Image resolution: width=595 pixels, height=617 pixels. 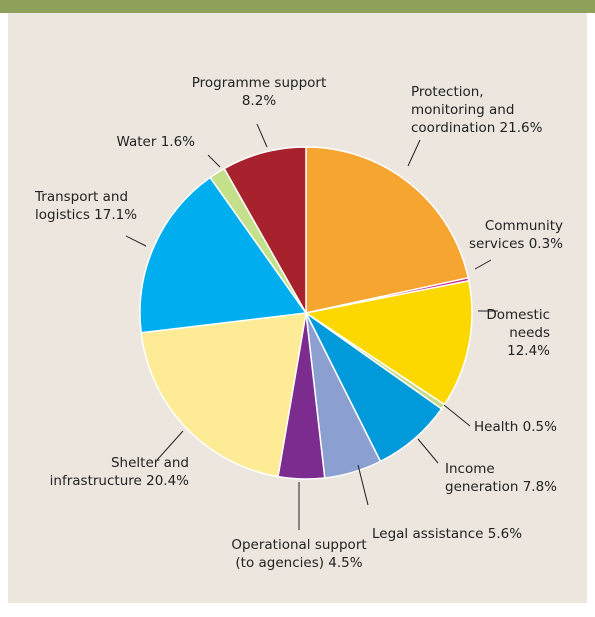 I want to click on data-label-line: Water 1.6%, so click(x=156, y=142).